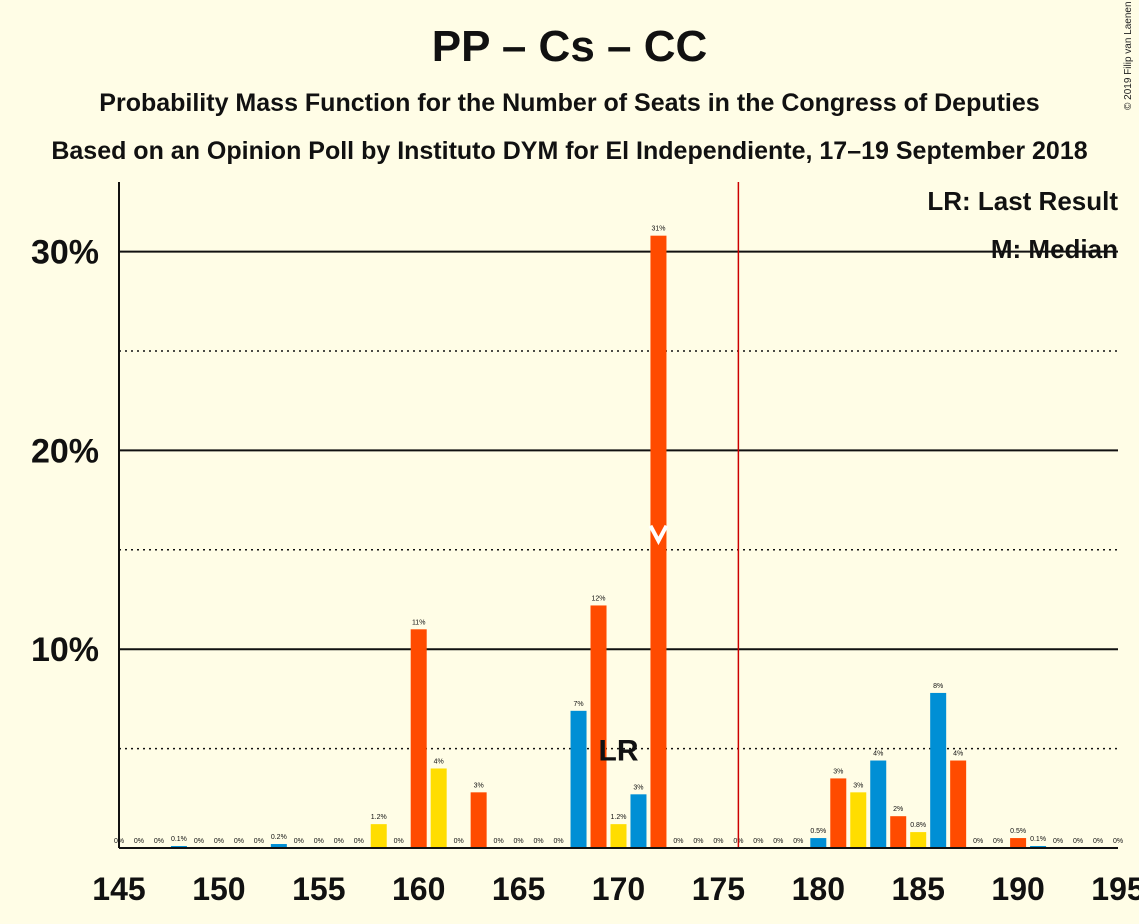 The width and height of the screenshot is (1139, 924). I want to click on y-tick-label: 30%, so click(65, 253).